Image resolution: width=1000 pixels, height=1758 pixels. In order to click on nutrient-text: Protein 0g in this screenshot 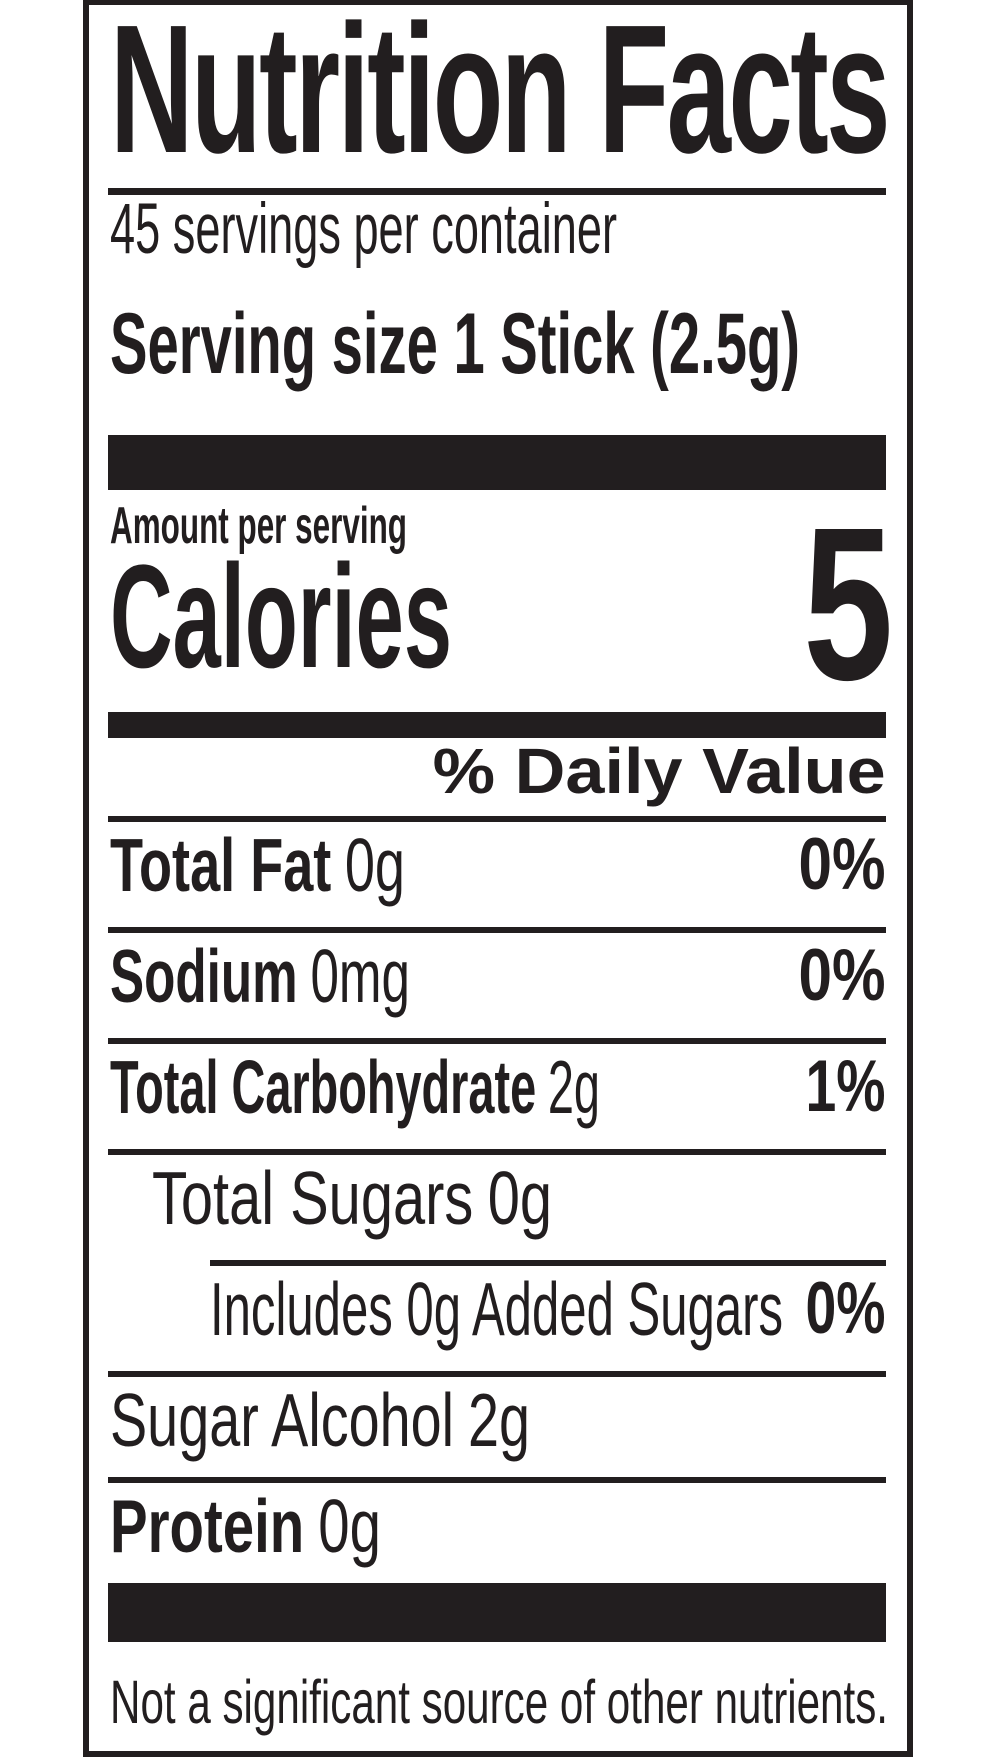, I will do `click(245, 1526)`.